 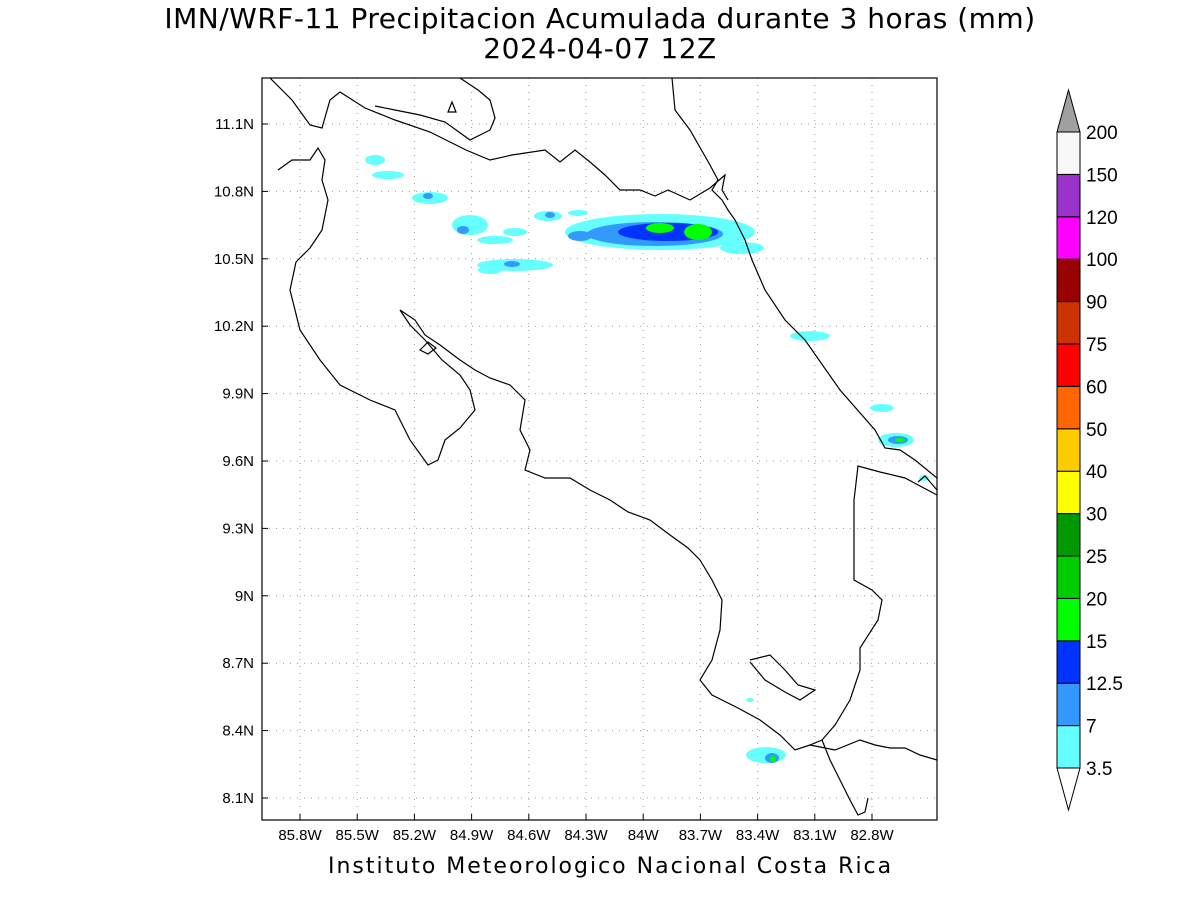 What do you see at coordinates (586, 835) in the screenshot?
I see `lon-tick-label: 84.3W` at bounding box center [586, 835].